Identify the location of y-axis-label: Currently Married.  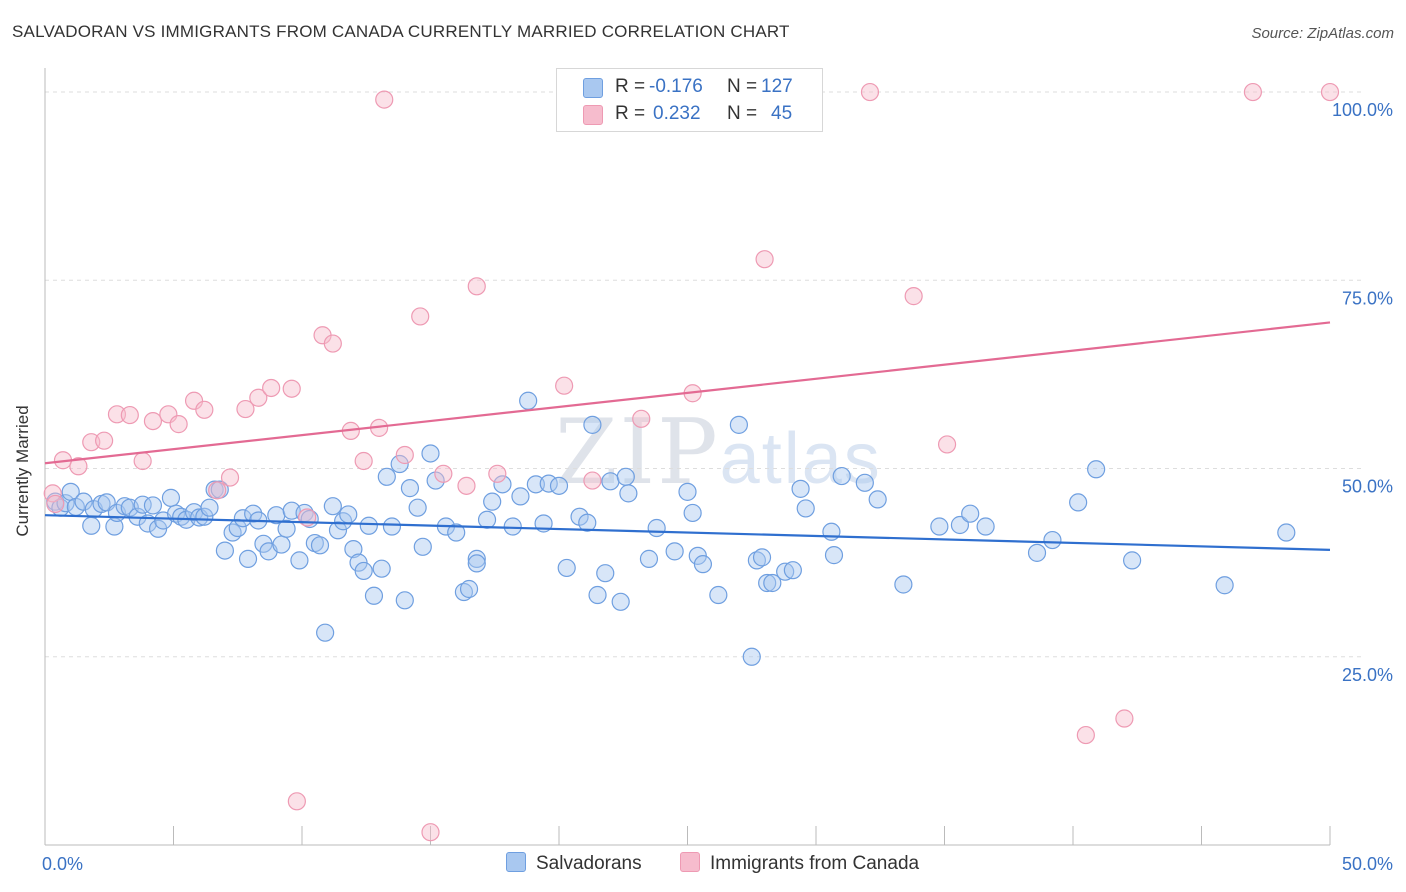
(22, 471).